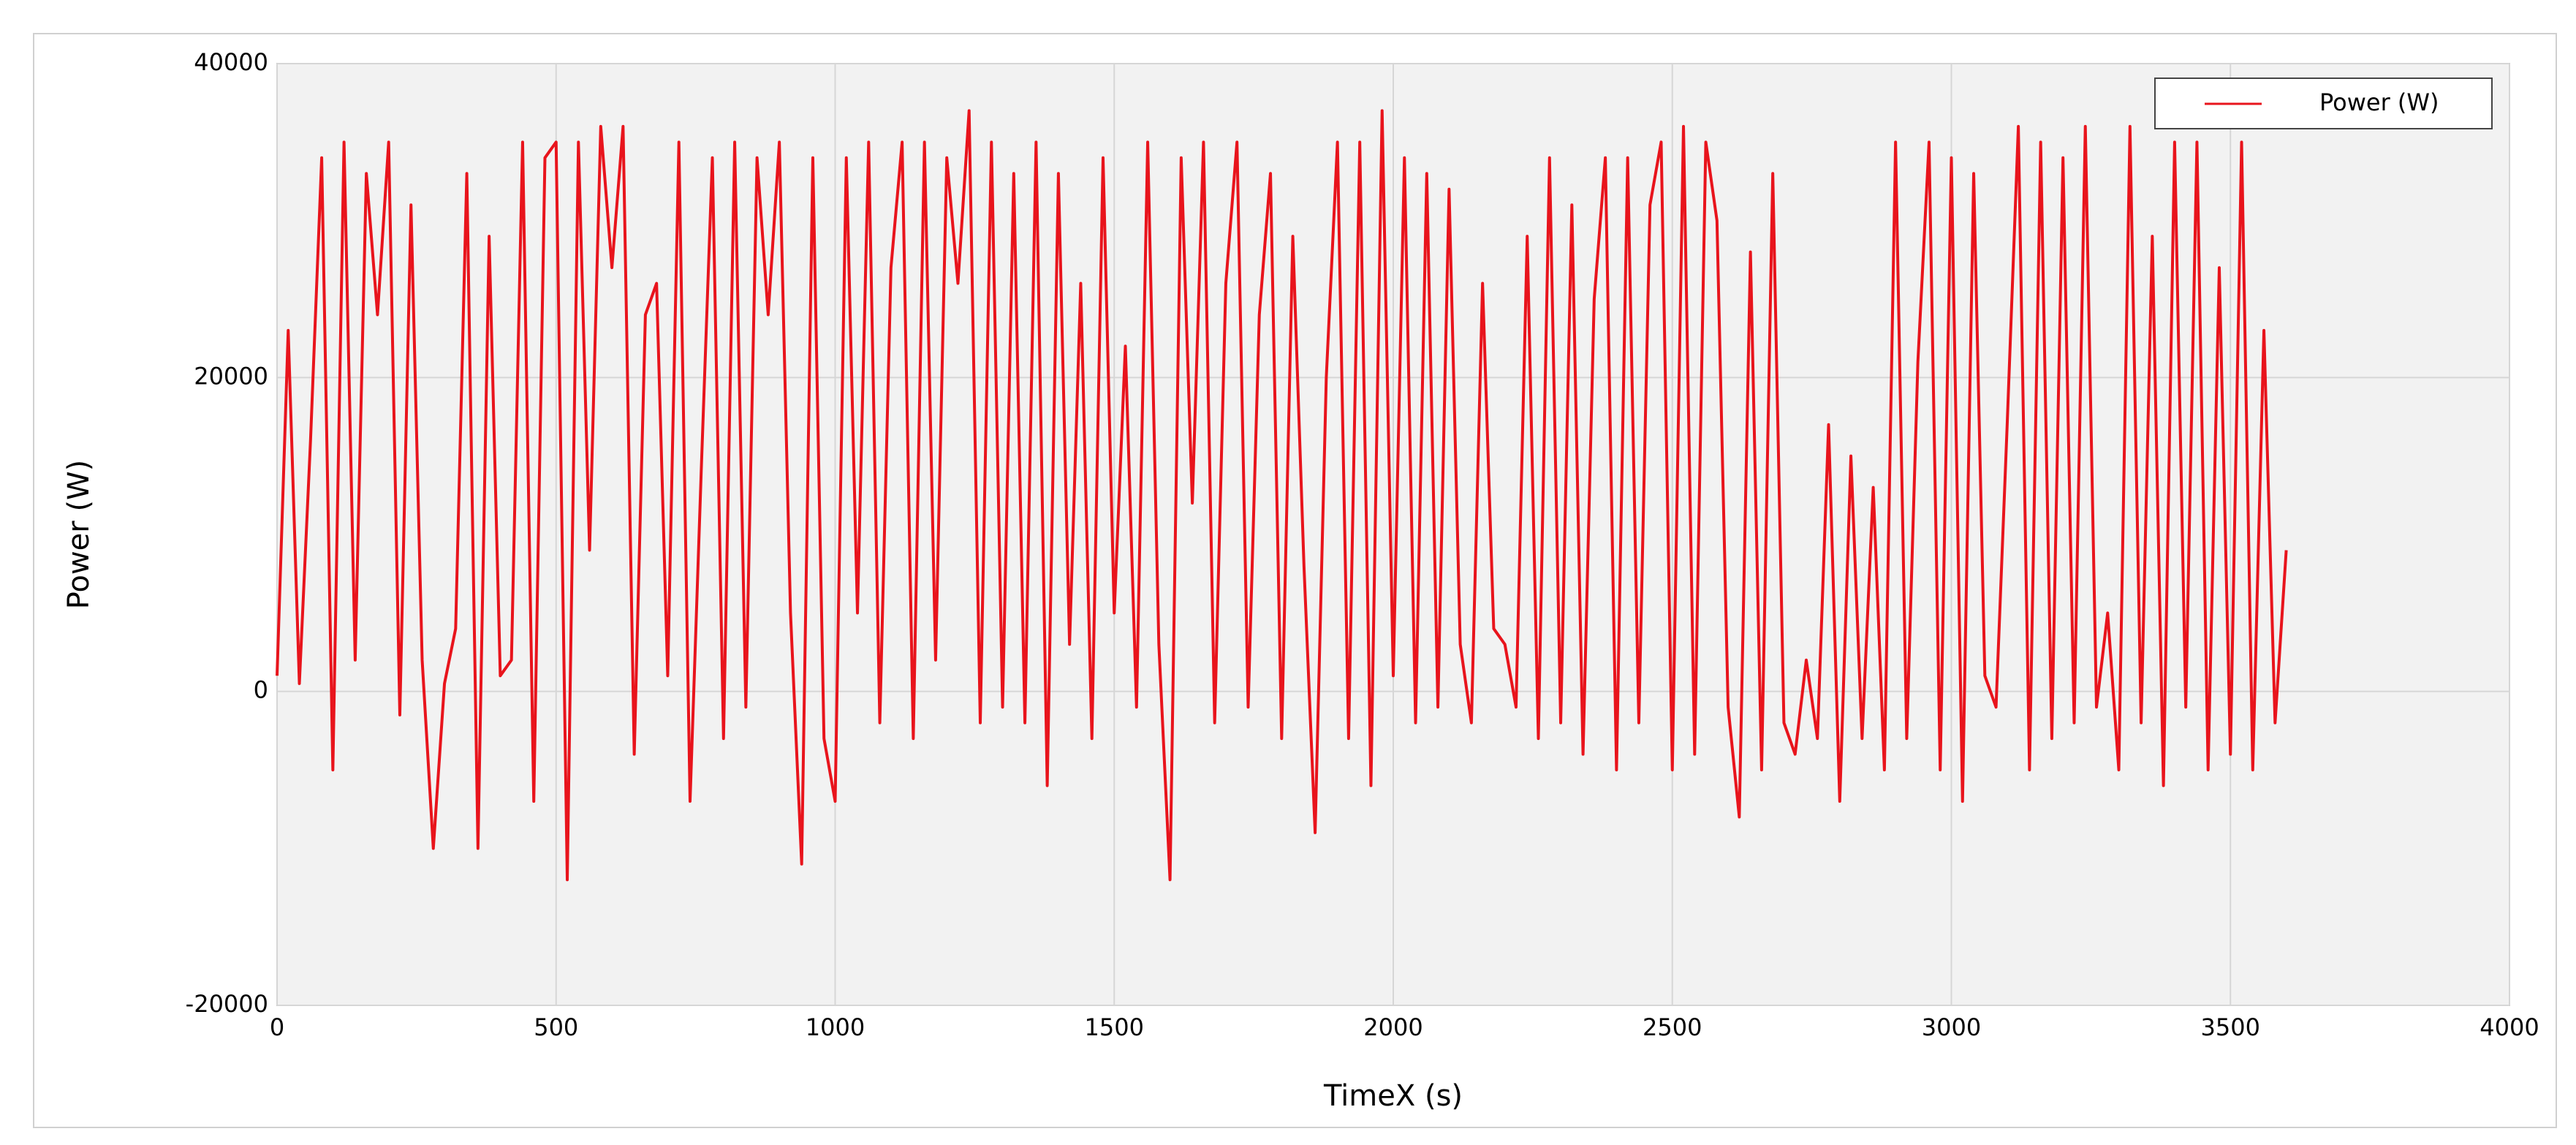 This screenshot has height=1145, width=2576. I want to click on y-axis-title: Power (W), so click(79, 534).